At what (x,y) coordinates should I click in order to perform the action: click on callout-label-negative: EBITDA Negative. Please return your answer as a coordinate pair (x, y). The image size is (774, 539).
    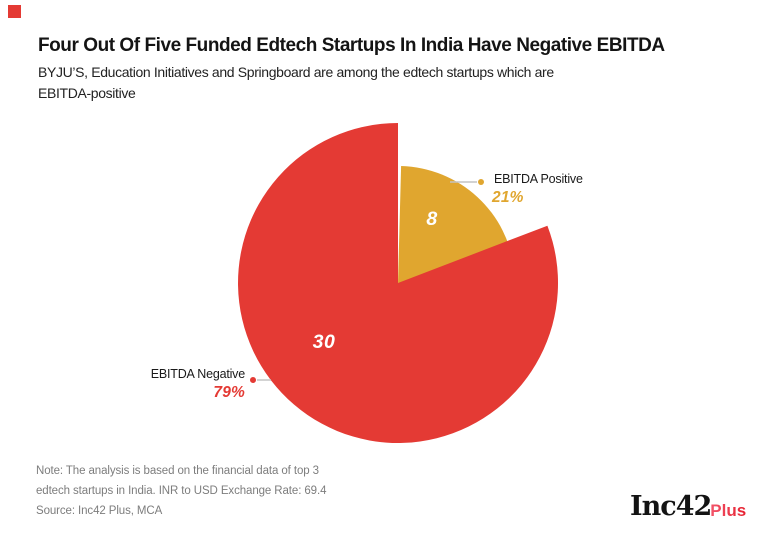
    Looking at the image, I should click on (197, 374).